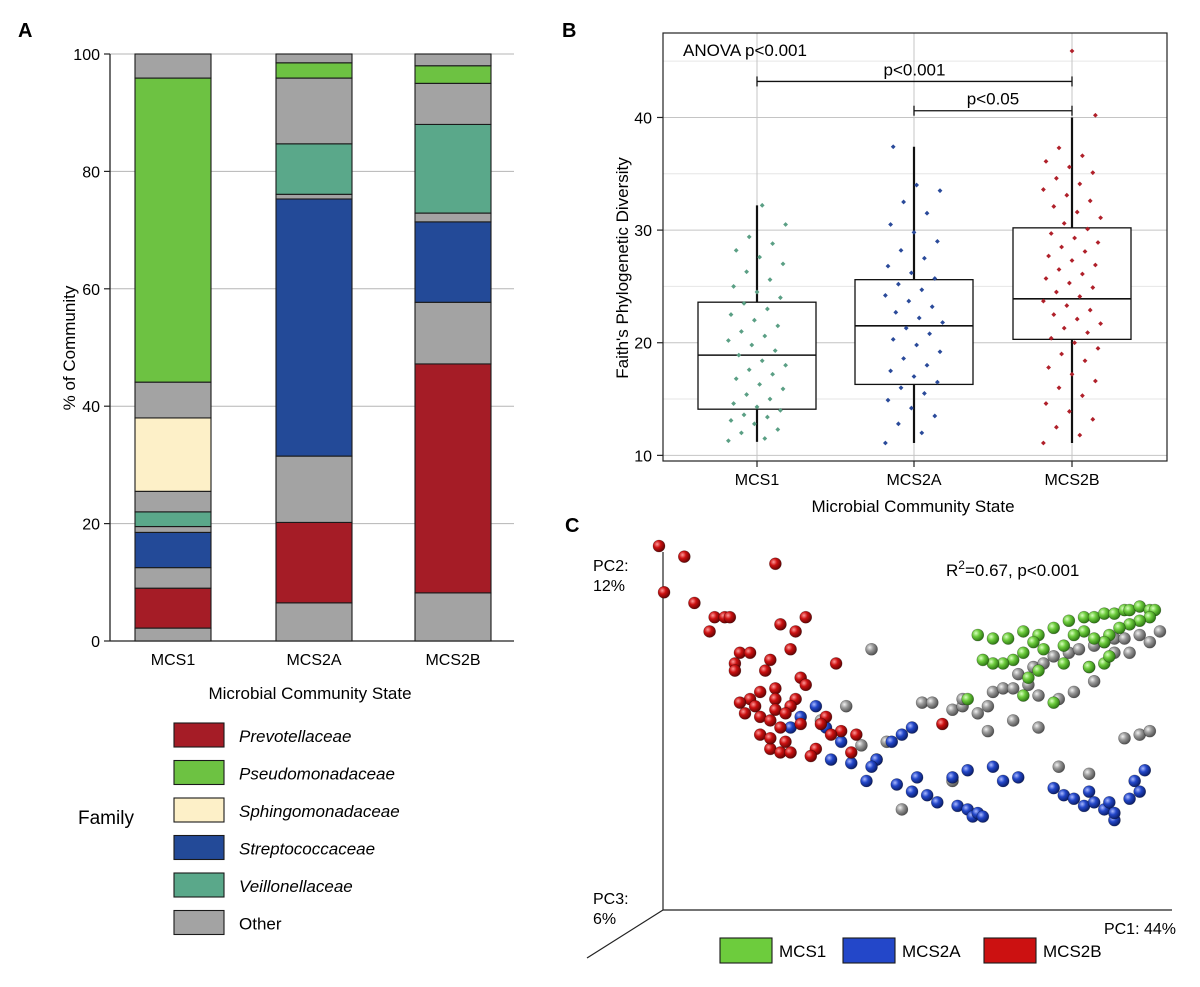  What do you see at coordinates (86, 55) in the screenshot?
I see `panel-a-y-tick-label: 100` at bounding box center [86, 55].